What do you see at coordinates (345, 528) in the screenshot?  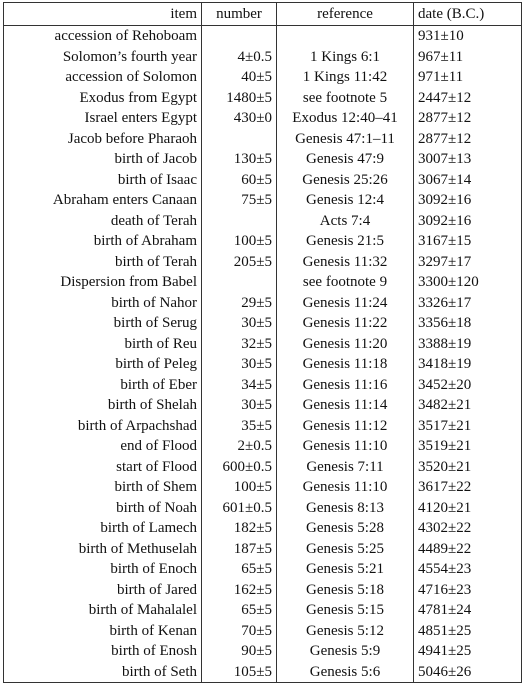 I see `table-cell: Genesis 5:28` at bounding box center [345, 528].